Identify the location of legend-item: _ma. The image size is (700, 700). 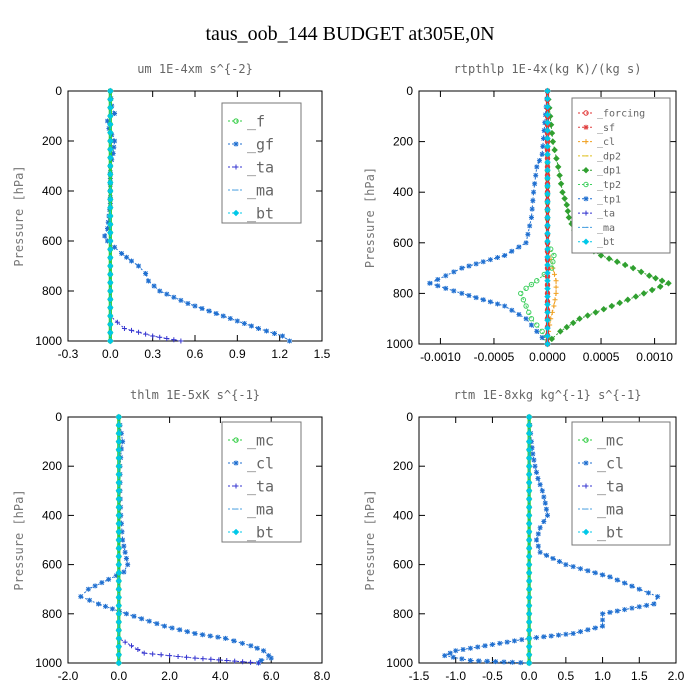
(251, 190).